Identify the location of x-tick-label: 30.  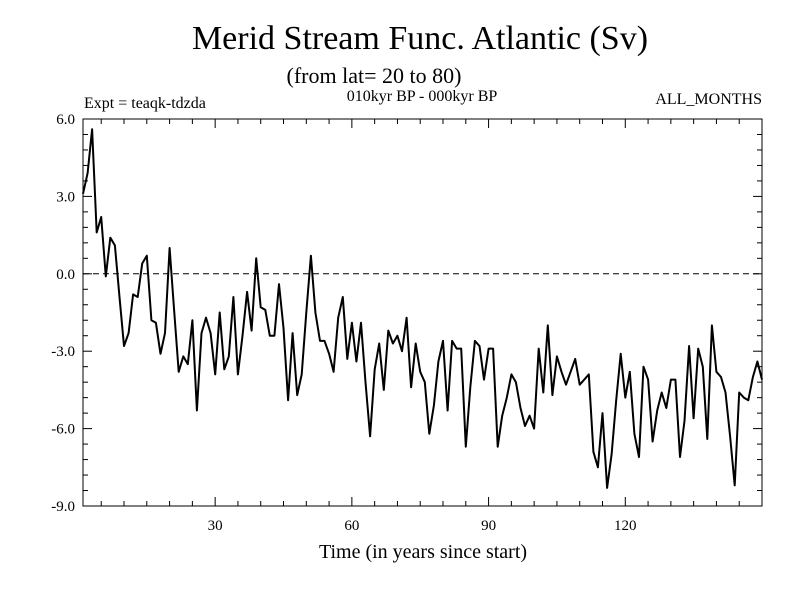
(215, 526).